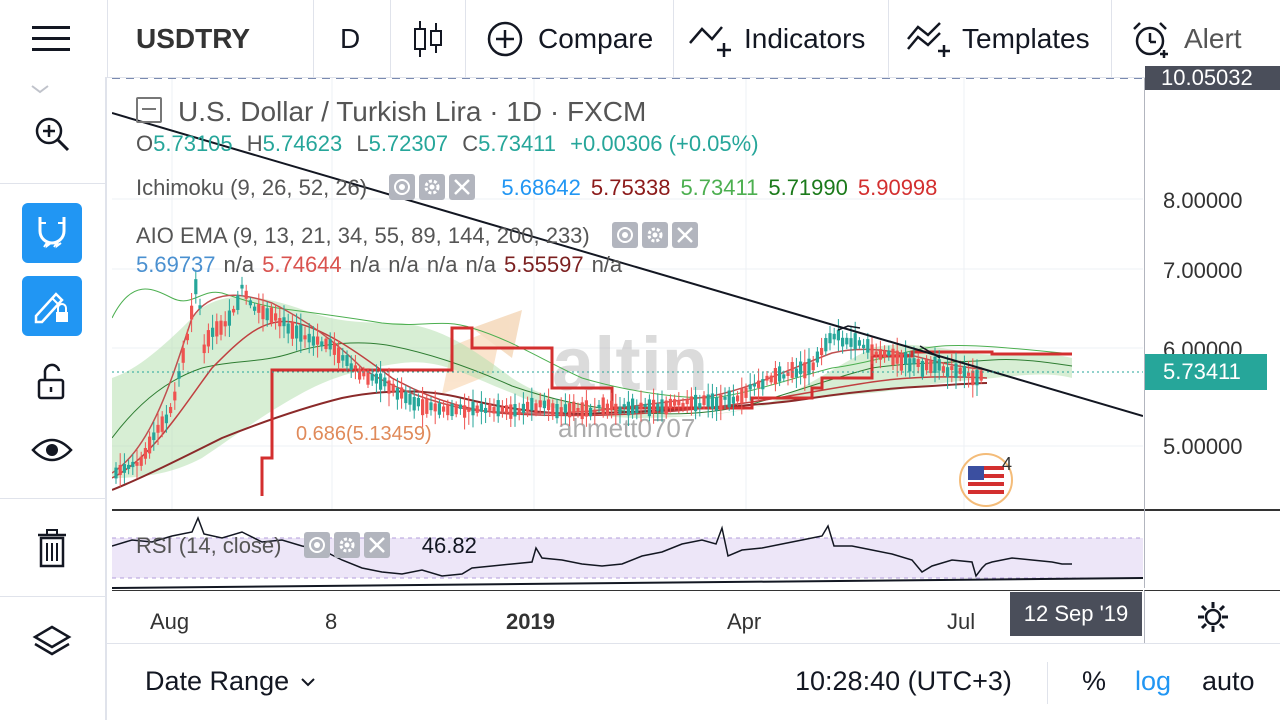 The width and height of the screenshot is (1280, 721). I want to click on alert-button: Alert, so click(1186, 38).